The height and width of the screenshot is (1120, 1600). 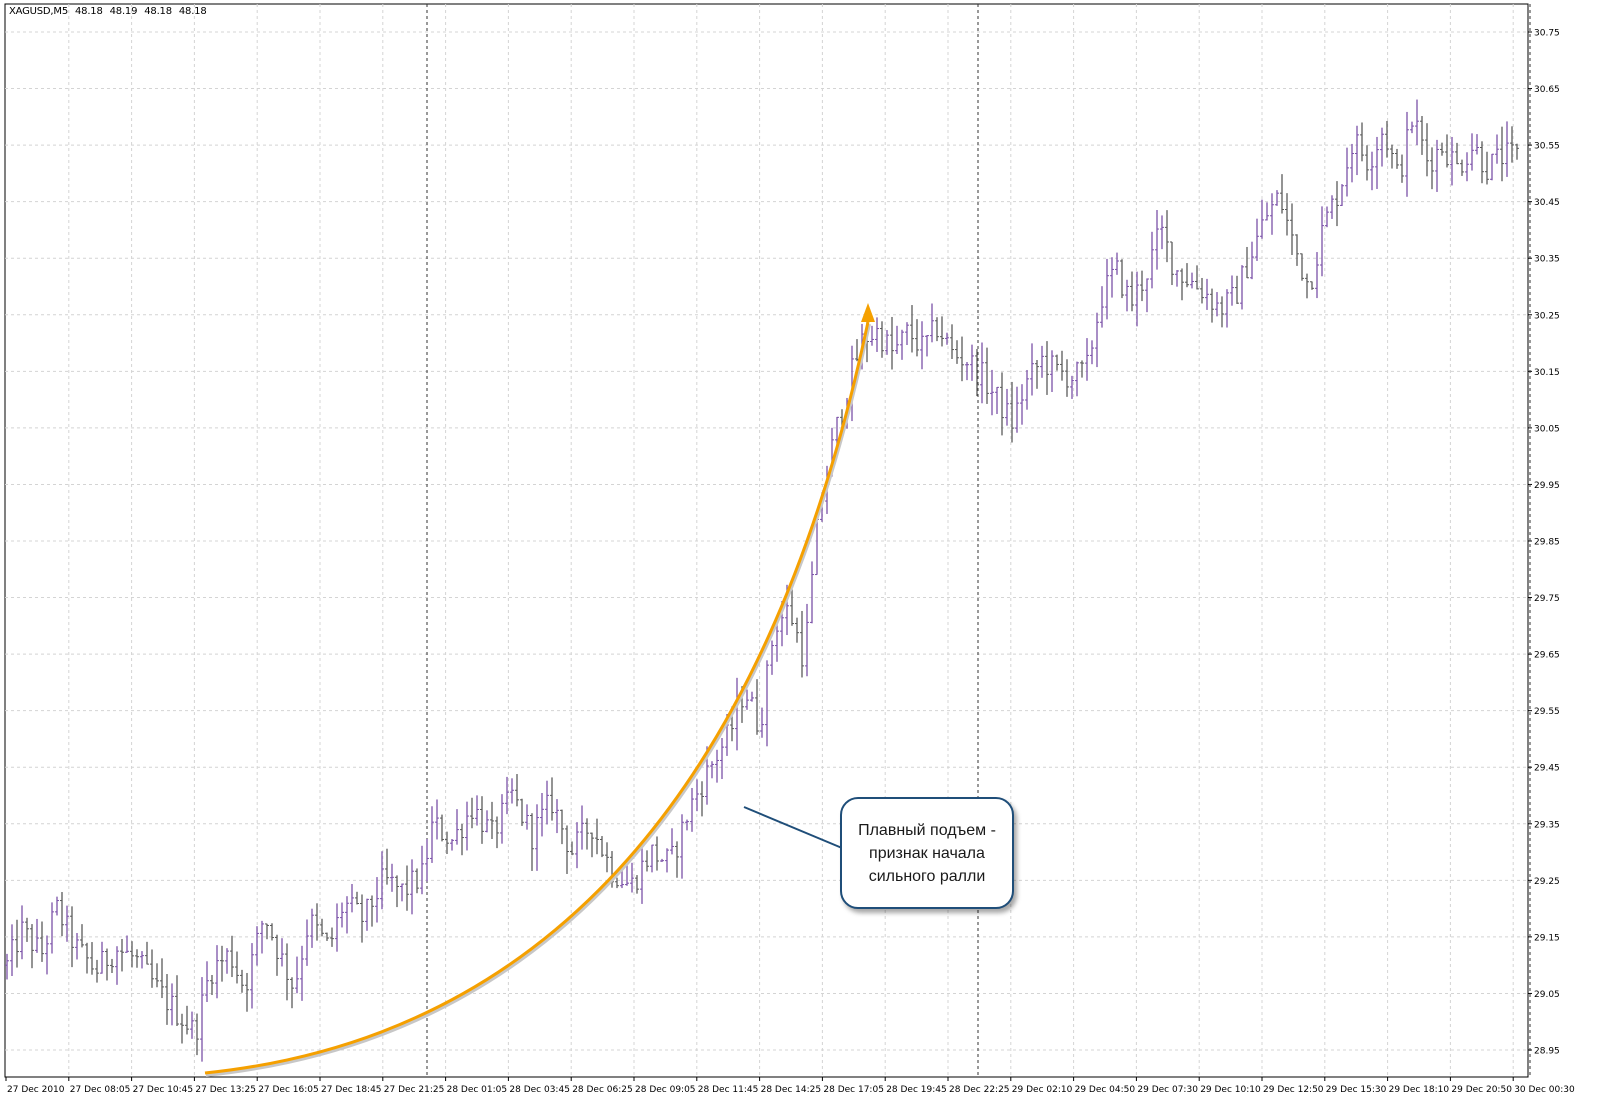 What do you see at coordinates (288, 1090) in the screenshot?
I see `x-tick-label: 27 Dec 16:05` at bounding box center [288, 1090].